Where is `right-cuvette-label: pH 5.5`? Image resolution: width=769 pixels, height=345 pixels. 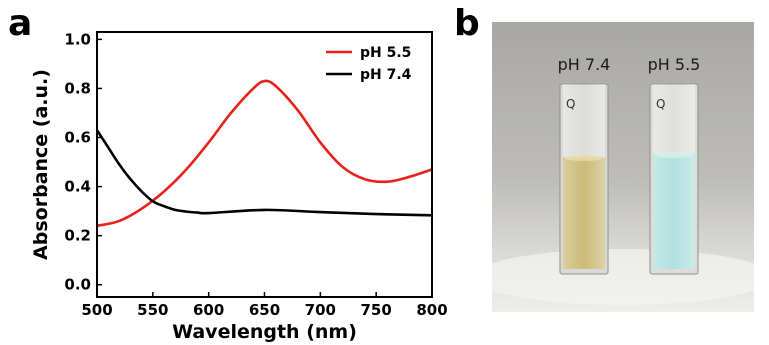
right-cuvette-label: pH 5.5 is located at coordinates (674, 64).